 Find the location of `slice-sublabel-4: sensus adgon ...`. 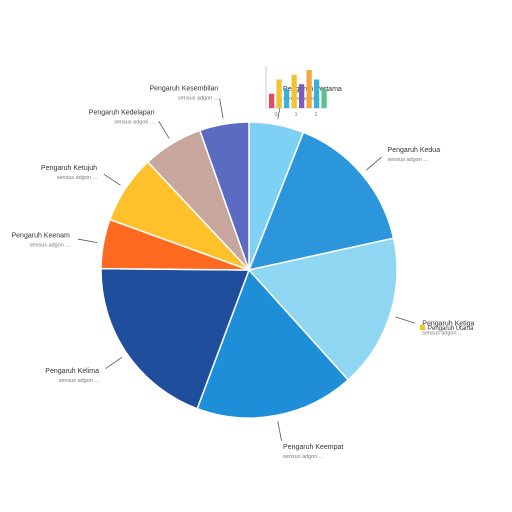

slice-sublabel-4: sensus adgon ... is located at coordinates (303, 457).